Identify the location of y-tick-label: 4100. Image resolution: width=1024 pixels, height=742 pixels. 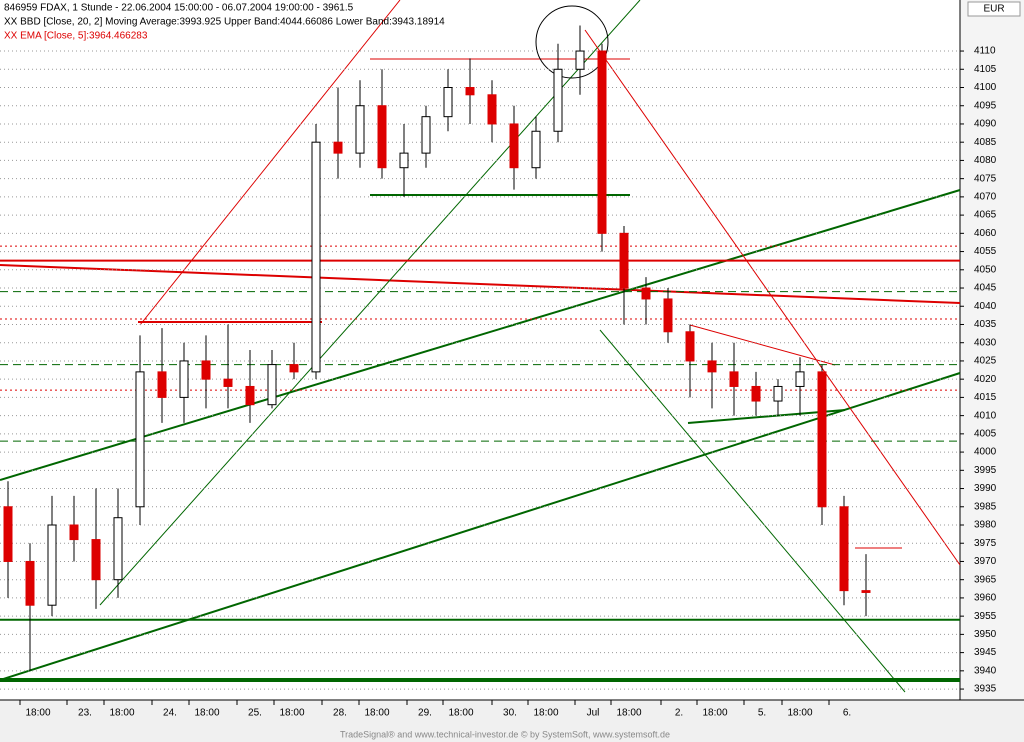
(985, 87).